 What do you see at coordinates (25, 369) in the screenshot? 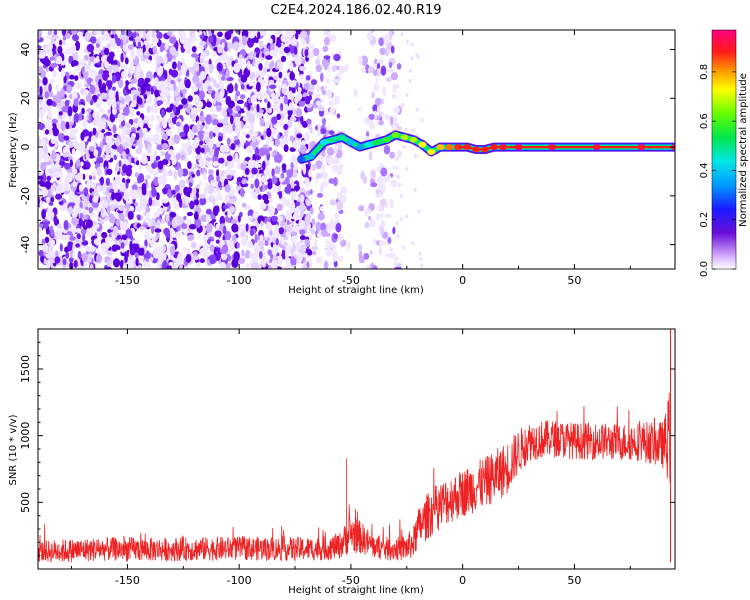
I see `y-tick-label: 1500` at bounding box center [25, 369].